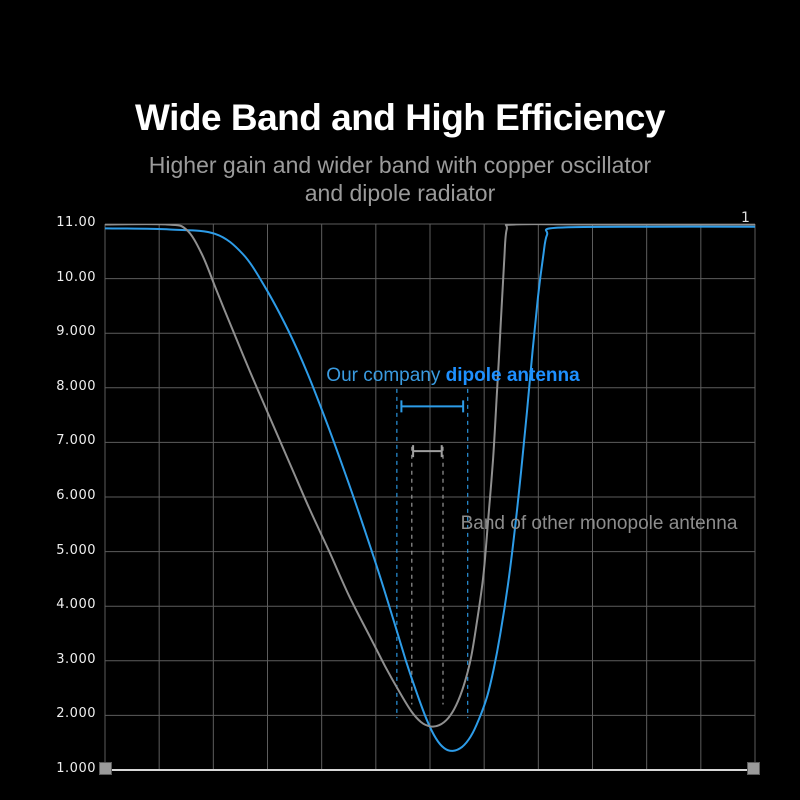  Describe the element at coordinates (400, 117) in the screenshot. I see `page-title: Wide Band and High Efficiency` at that location.